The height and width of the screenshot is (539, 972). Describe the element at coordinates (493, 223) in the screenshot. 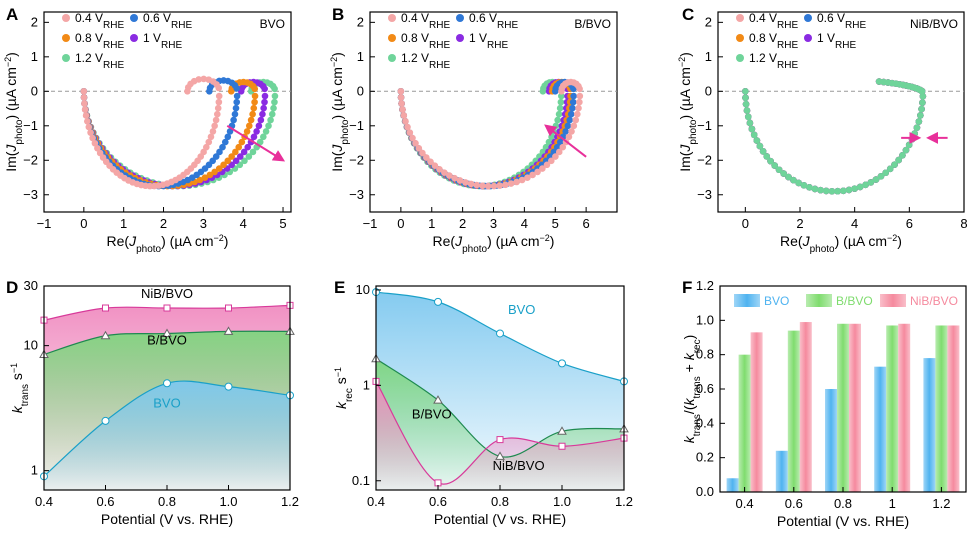

I see `x-tick-label: 3` at that location.